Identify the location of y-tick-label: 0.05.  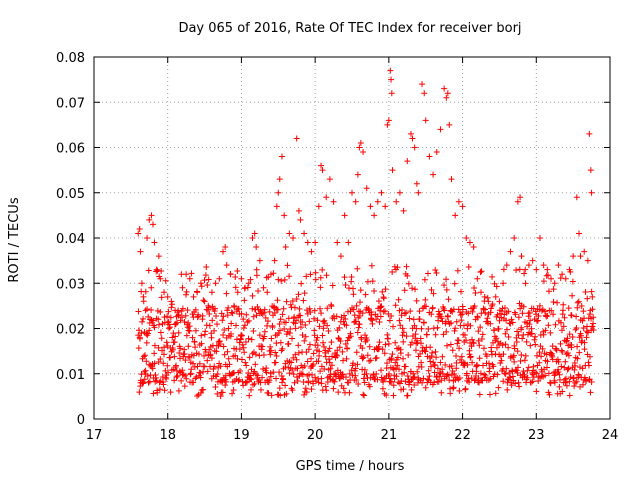
(70, 194).